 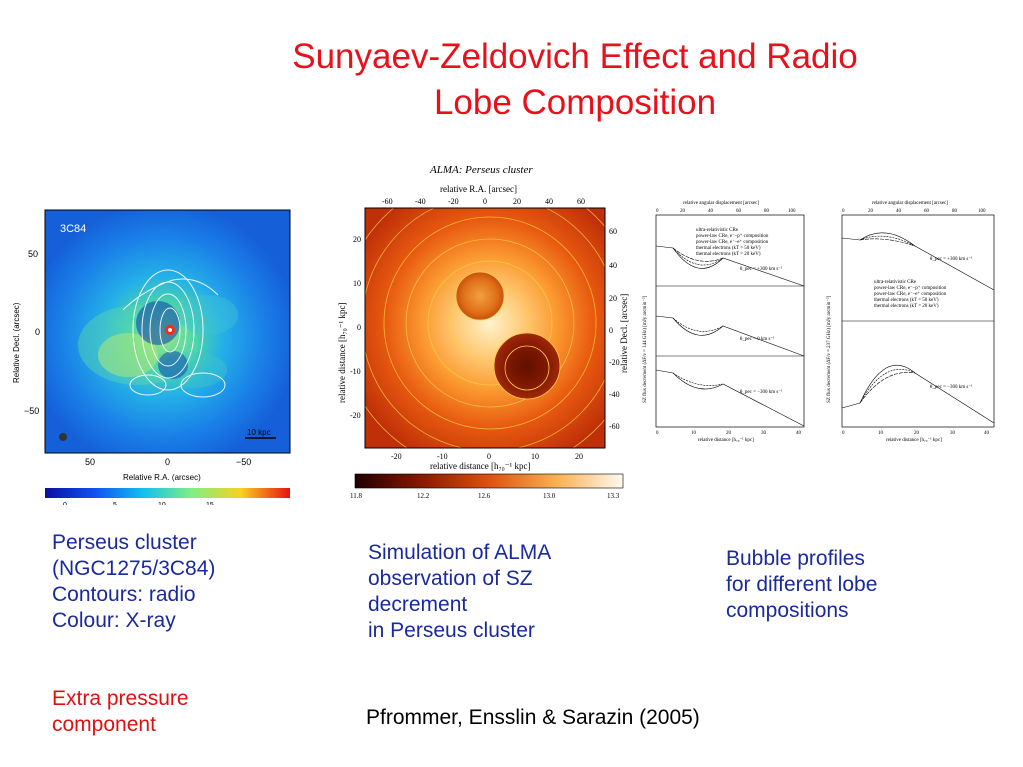 What do you see at coordinates (533, 717) in the screenshot?
I see `citation: Pfrommer, Ensslin & Sarazin (2005)` at bounding box center [533, 717].